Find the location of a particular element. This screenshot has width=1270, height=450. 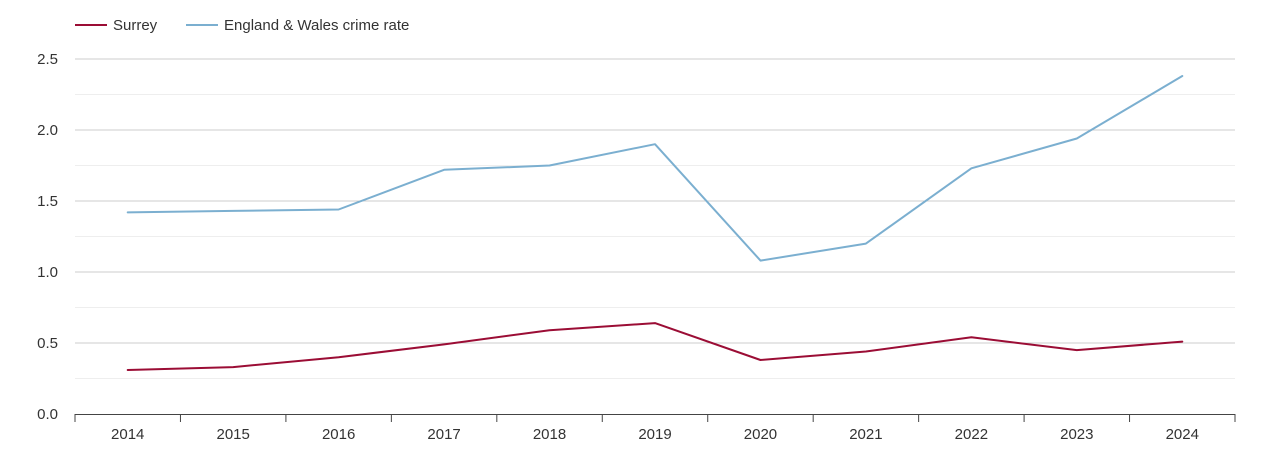

series-line-surrey is located at coordinates (655, 346).